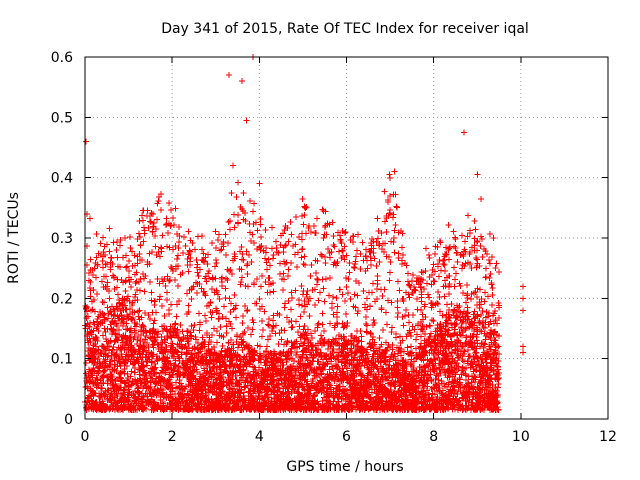  What do you see at coordinates (608, 437) in the screenshot?
I see `x-tick-label-6: 12` at bounding box center [608, 437].